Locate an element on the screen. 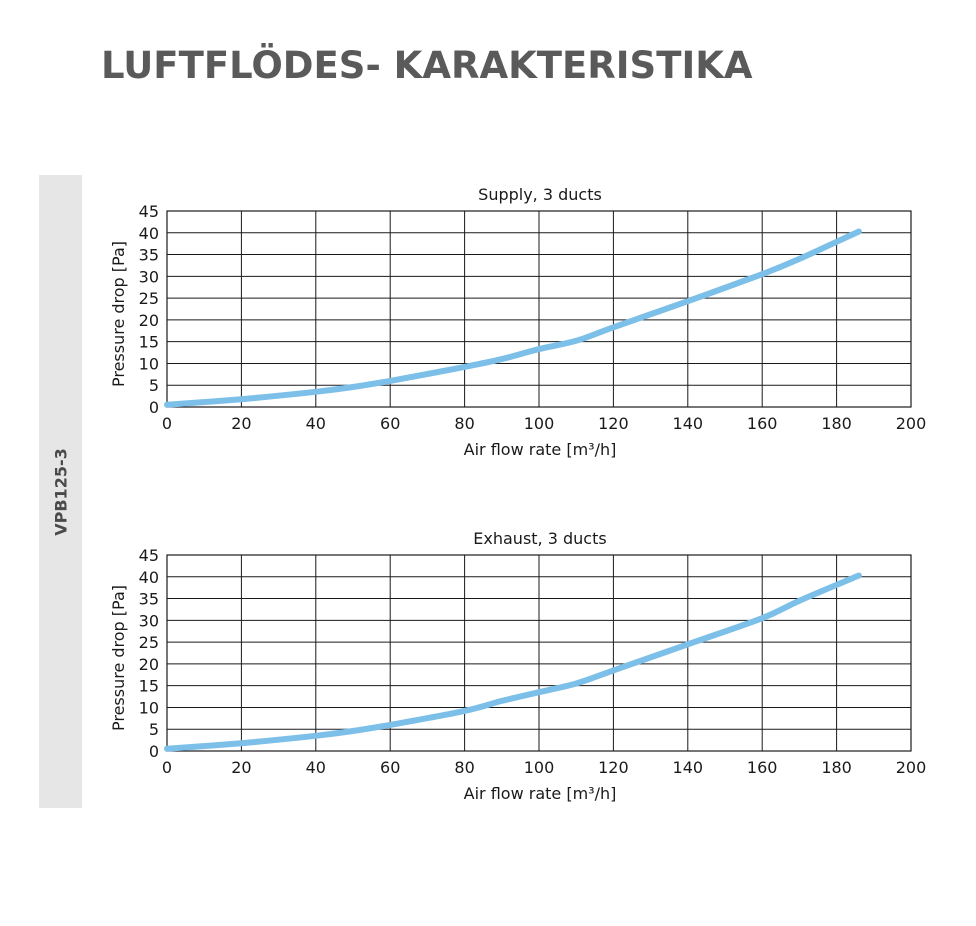 This screenshot has height=926, width=976. page-title: LUFTFLÖDES- KARAKTERISTIKA is located at coordinates (427, 65).